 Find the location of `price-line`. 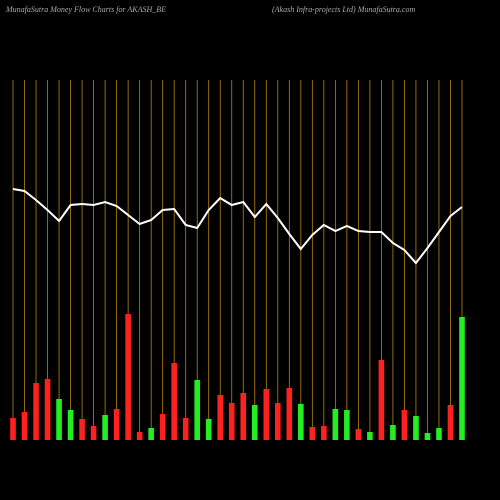

price-line is located at coordinates (237, 226).